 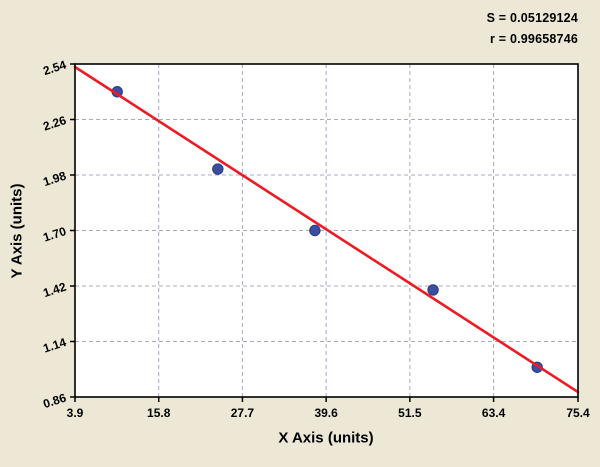 What do you see at coordinates (532, 18) in the screenshot?
I see `stat-s-value: S = 0.05129124` at bounding box center [532, 18].